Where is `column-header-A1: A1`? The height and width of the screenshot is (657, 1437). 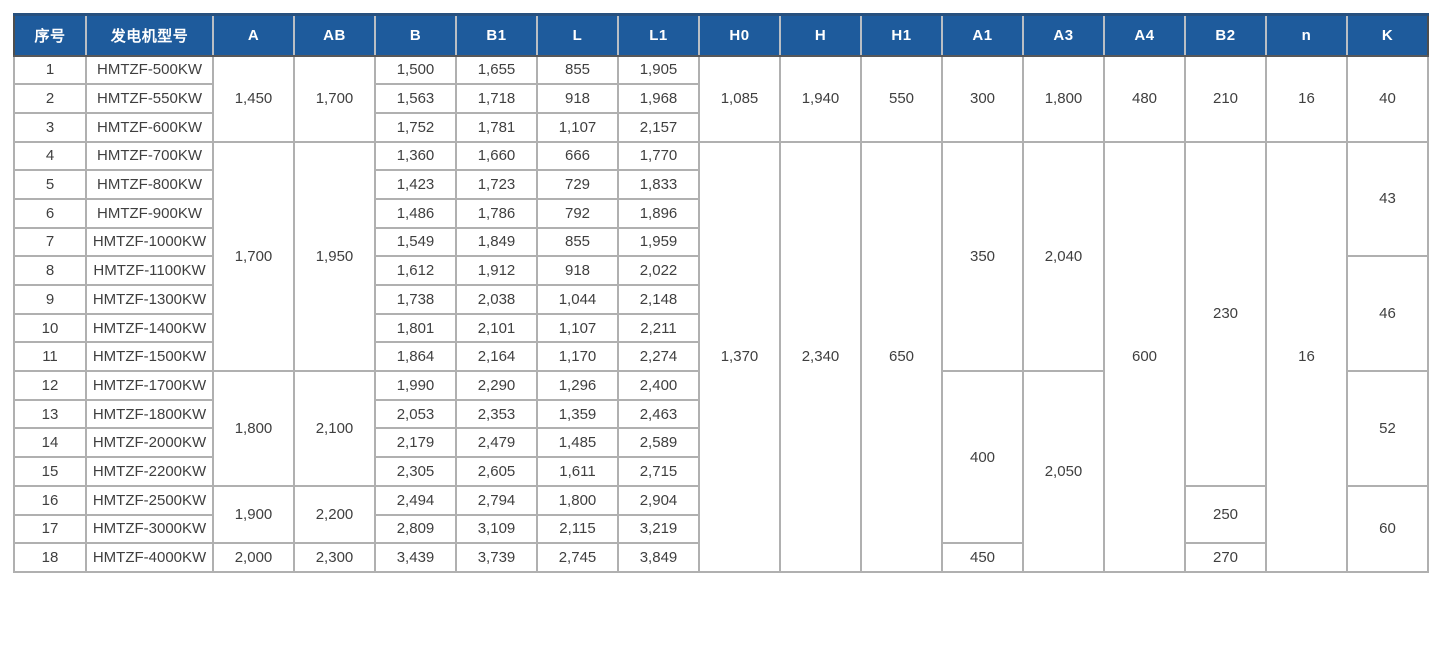 column-header-A1: A1 is located at coordinates (982, 35).